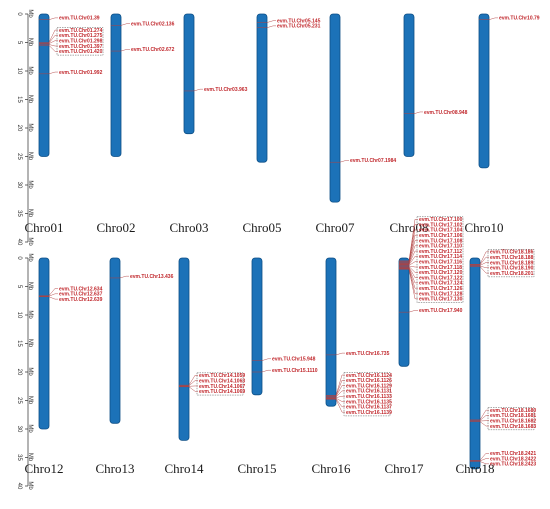 Image resolution: width=550 pixels, height=509 pixels. What do you see at coordinates (356, 124) in the screenshot?
I see `chromosome-chro07: Chro07 evm.TU.Chr07.1984` at bounding box center [356, 124].